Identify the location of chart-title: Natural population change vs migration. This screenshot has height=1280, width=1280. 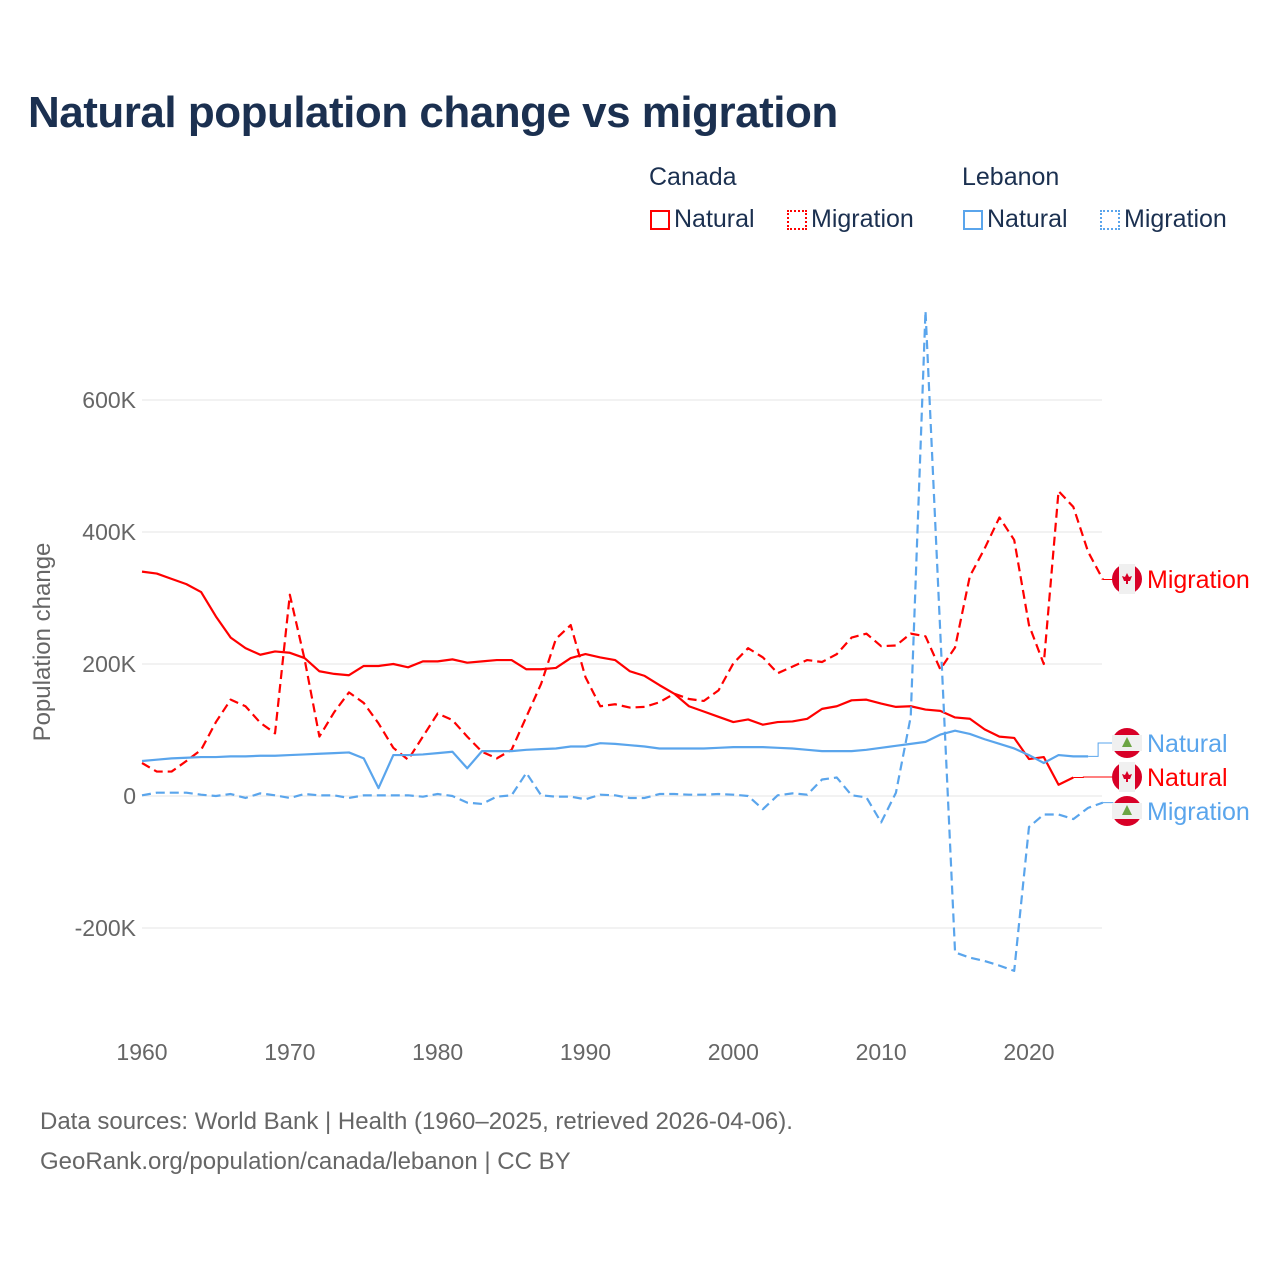
(433, 112).